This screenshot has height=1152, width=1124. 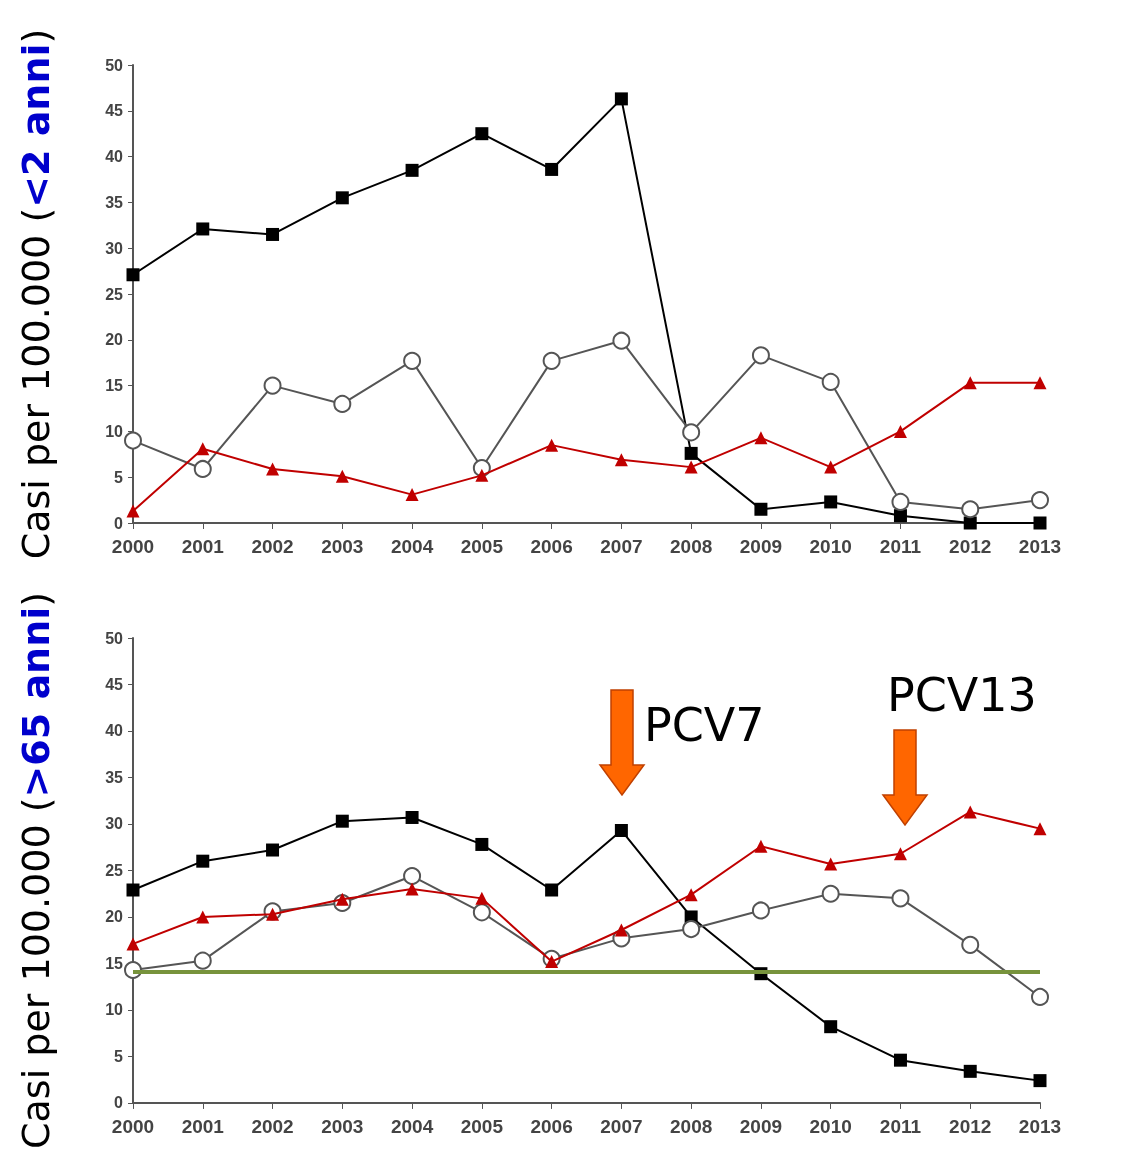 What do you see at coordinates (36, 870) in the screenshot?
I see `y-axis-title: Casi per 100.000 (>65 anni)` at bounding box center [36, 870].